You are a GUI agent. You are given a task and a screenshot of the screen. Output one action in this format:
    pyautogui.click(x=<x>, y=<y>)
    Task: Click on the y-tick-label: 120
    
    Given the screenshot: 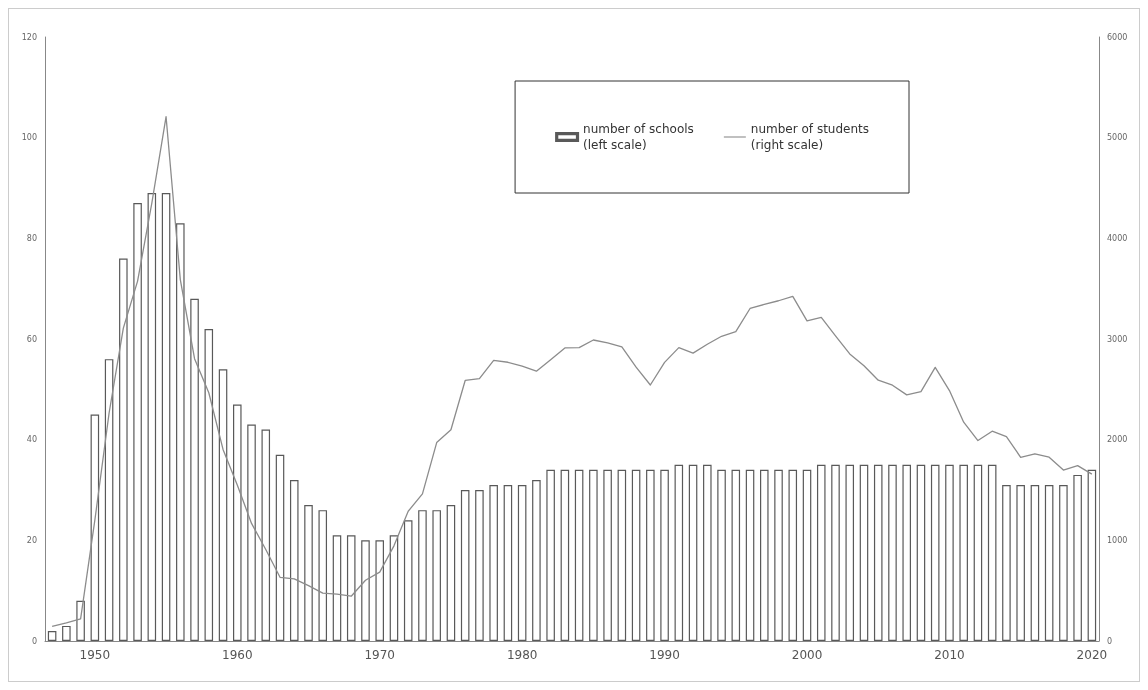 What is the action you would take?
    pyautogui.click(x=29, y=37)
    